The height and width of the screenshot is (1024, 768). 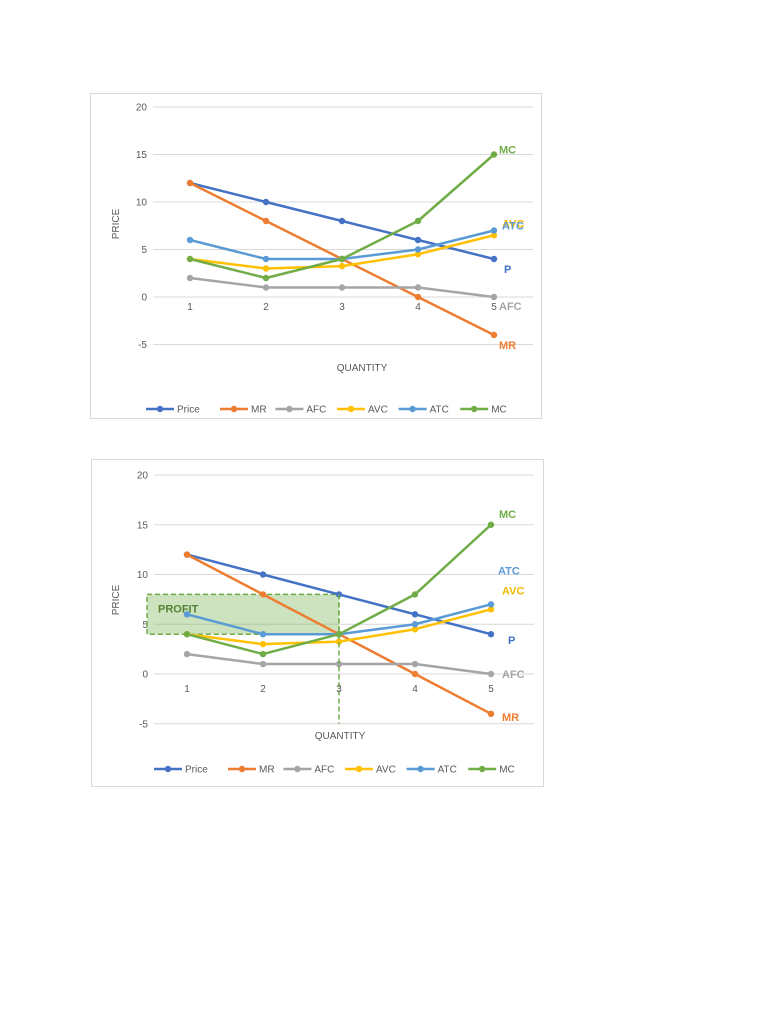 I want to click on legend: Price MR AFC AVC ATC MC, so click(x=334, y=770).